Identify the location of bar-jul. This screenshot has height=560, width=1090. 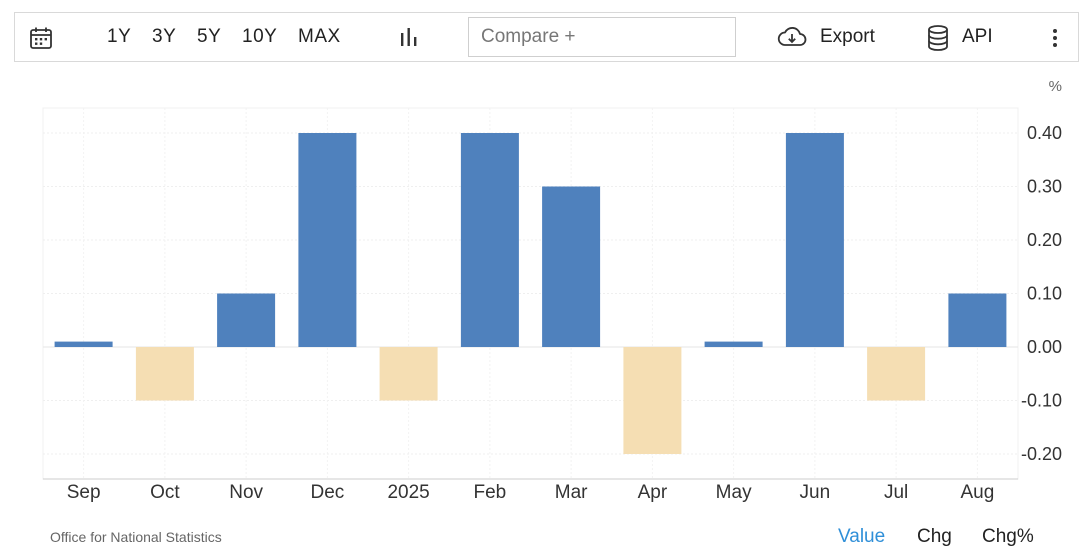
(896, 374).